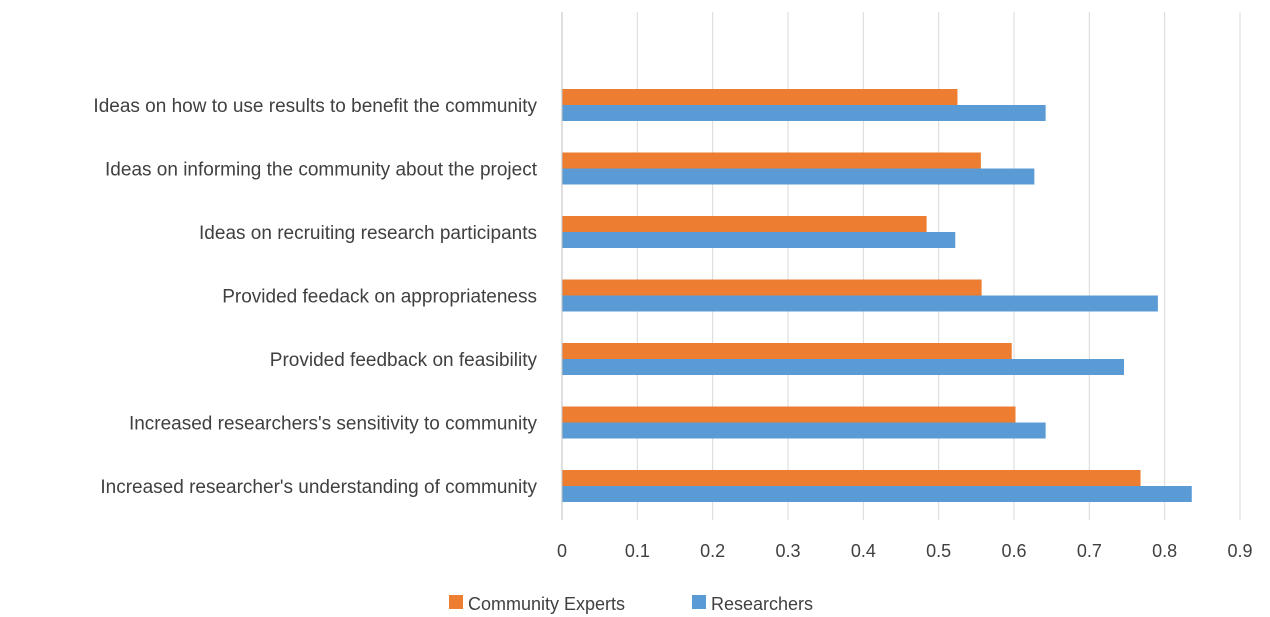  Describe the element at coordinates (762, 604) in the screenshot. I see `legend-label-researchers: Researchers` at that location.